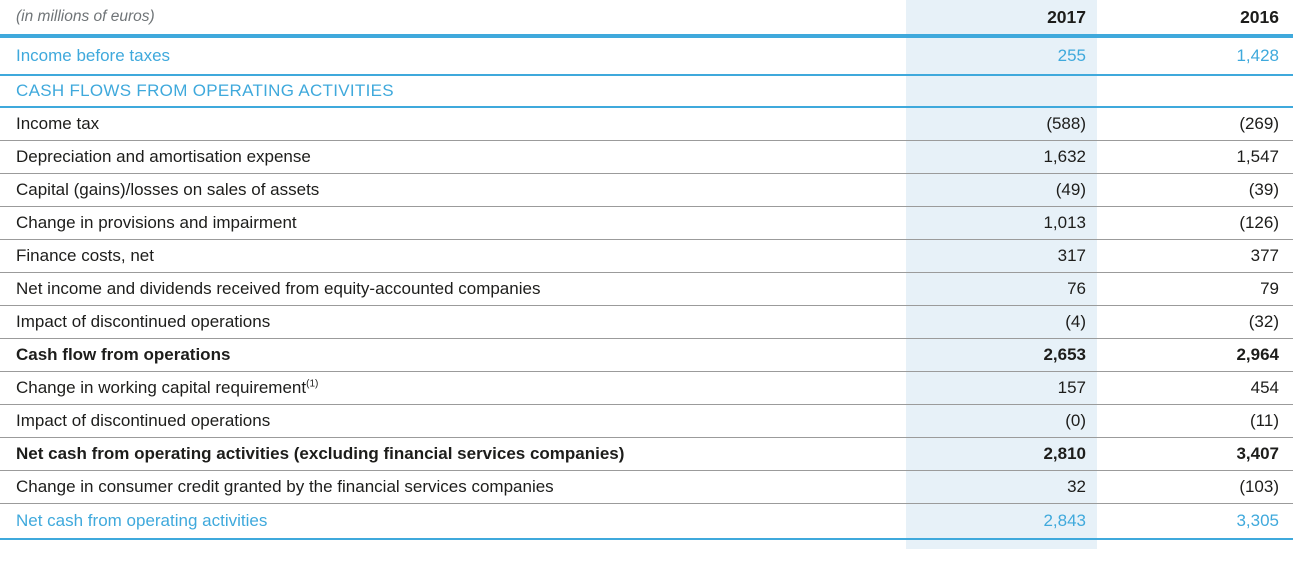 Image resolution: width=1293 pixels, height=571 pixels. Describe the element at coordinates (1001, 19) in the screenshot. I see `column-header-2017: 2017` at that location.